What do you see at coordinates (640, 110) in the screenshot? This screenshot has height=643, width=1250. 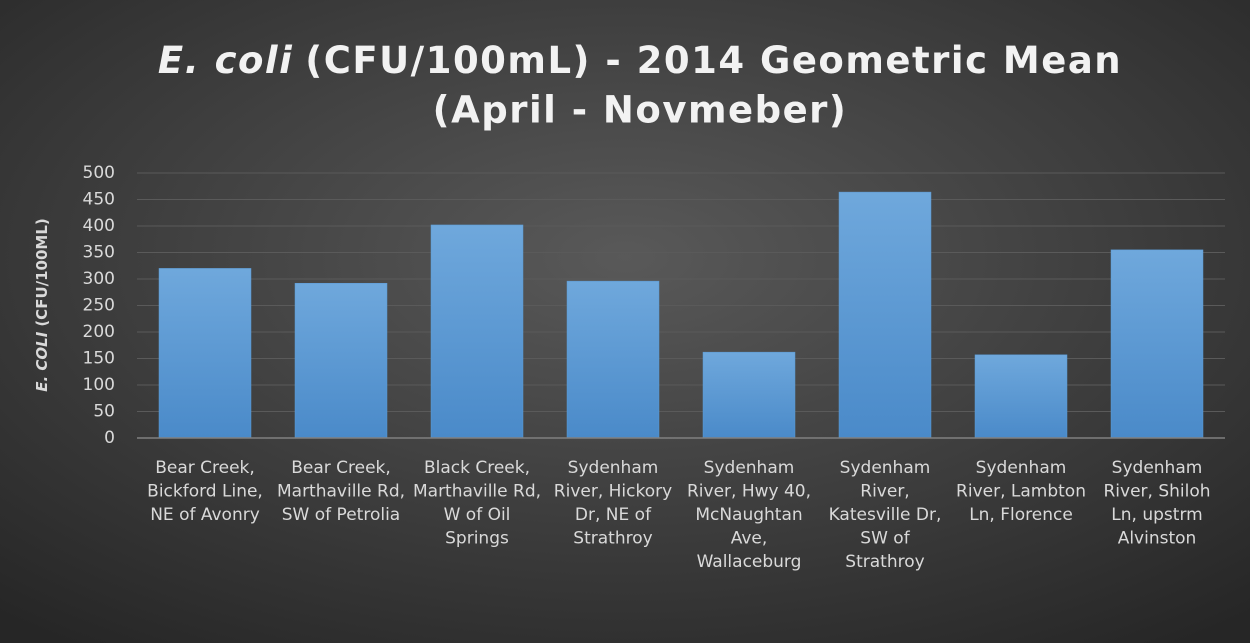 I see `chart-subtitle: (April - Novmeber)` at bounding box center [640, 110].